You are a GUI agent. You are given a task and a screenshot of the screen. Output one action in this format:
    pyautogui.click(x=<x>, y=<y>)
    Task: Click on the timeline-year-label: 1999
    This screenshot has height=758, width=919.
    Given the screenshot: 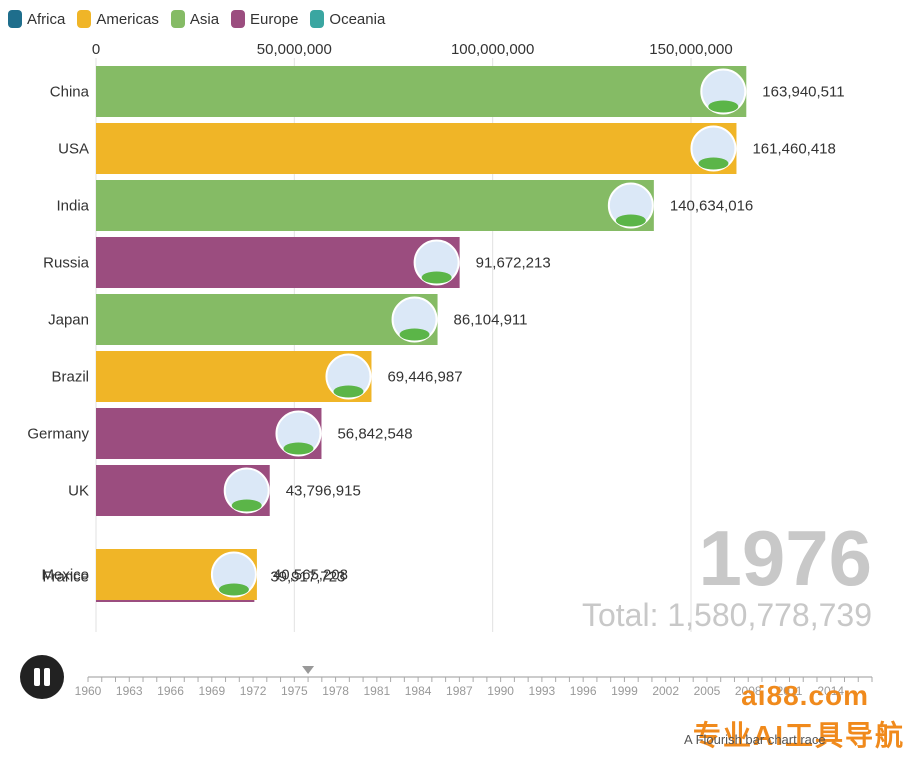 What is the action you would take?
    pyautogui.click(x=624, y=691)
    